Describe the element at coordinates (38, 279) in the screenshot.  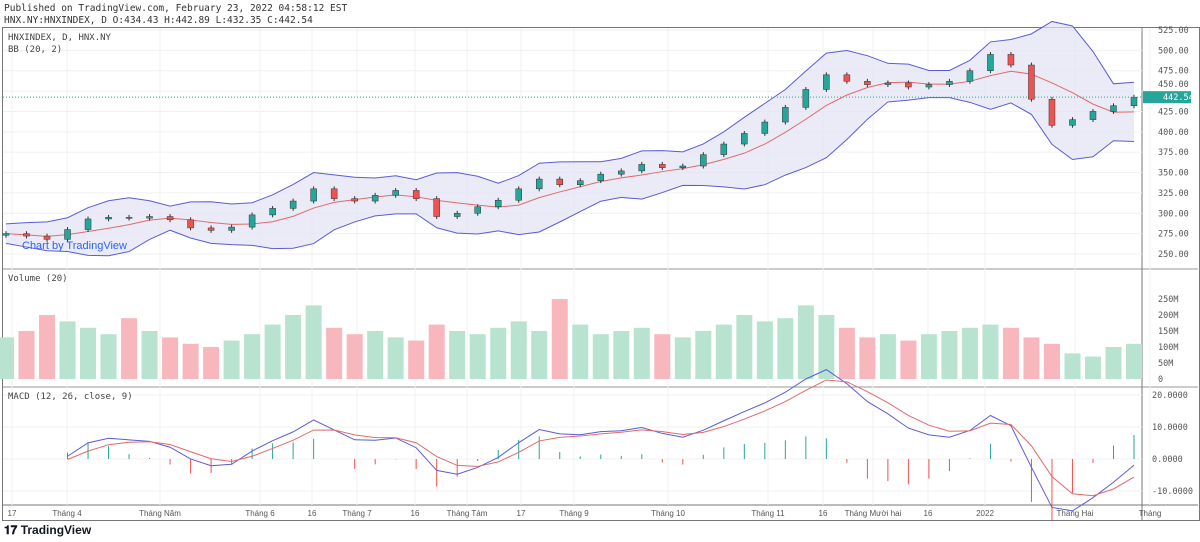
I see `volume-legend: Volume (20)` at that location.